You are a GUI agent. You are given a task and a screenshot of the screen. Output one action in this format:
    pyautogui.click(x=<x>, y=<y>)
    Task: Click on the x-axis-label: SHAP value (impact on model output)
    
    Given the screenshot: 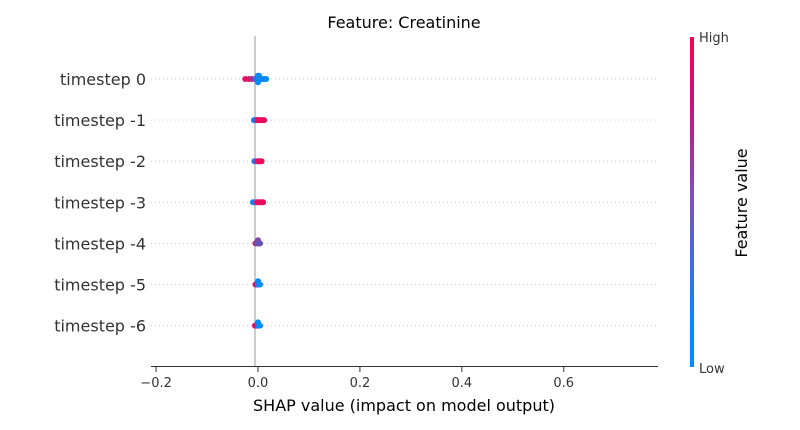 What is the action you would take?
    pyautogui.click(x=404, y=405)
    